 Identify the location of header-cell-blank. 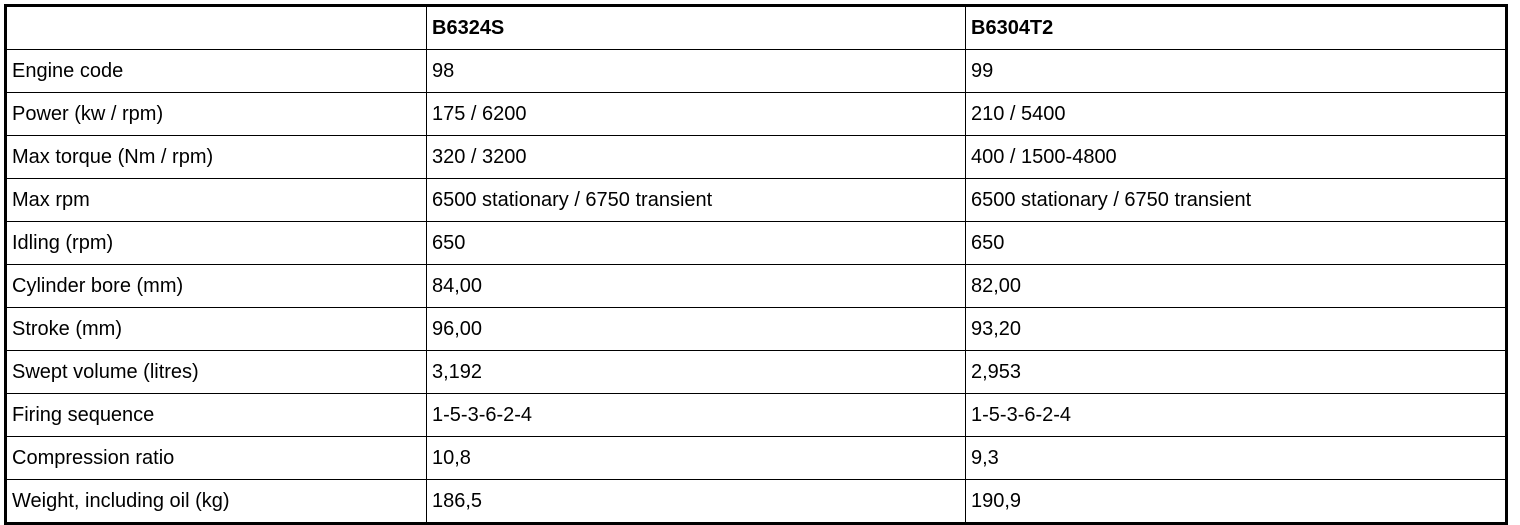
(216, 27).